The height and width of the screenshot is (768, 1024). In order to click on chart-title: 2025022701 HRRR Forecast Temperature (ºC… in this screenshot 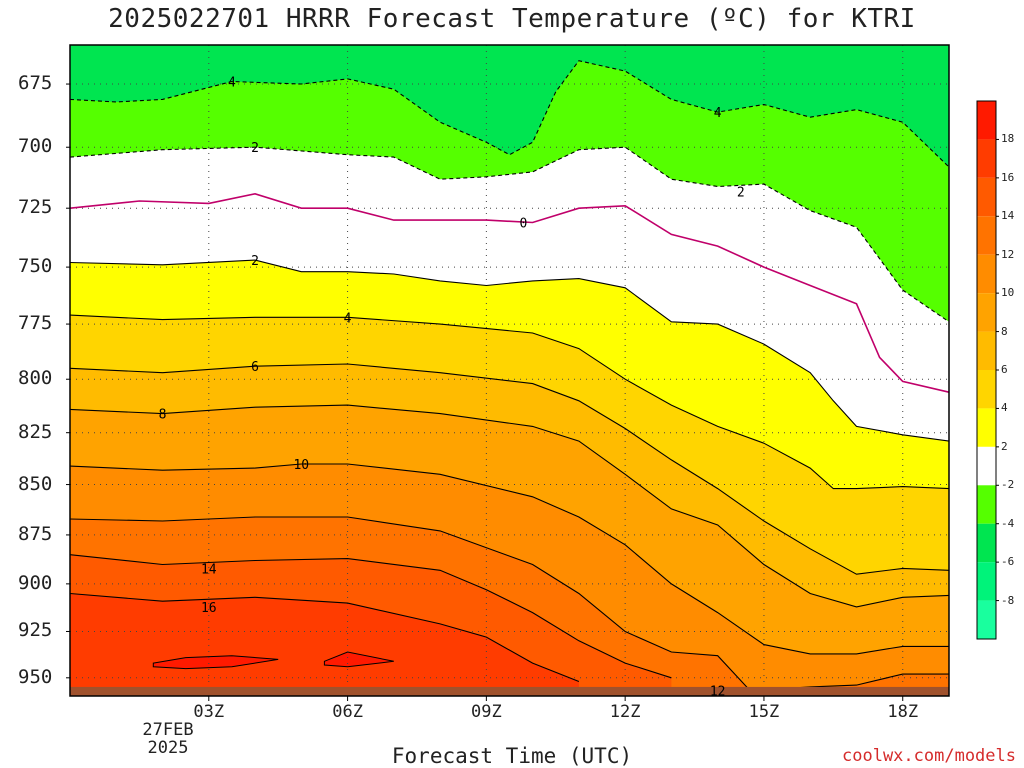, I will do `click(512, 19)`.